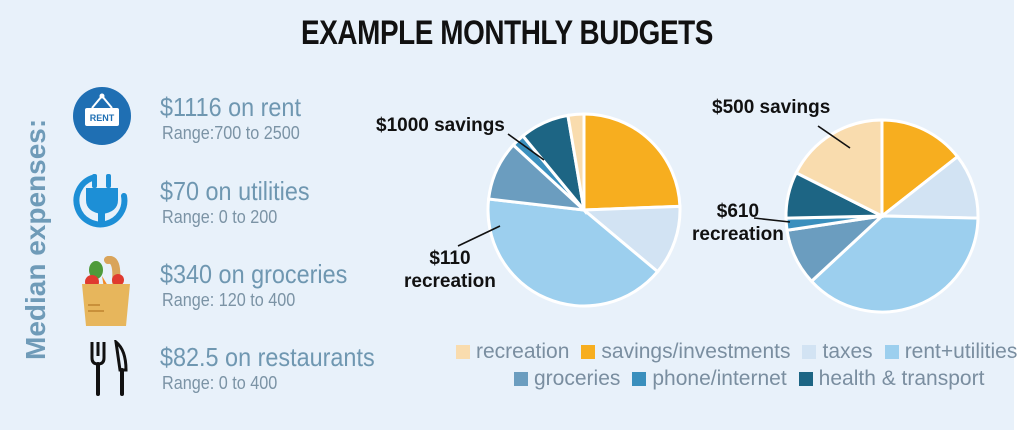  Describe the element at coordinates (523, 351) in the screenshot. I see `legend-label: recreation` at that location.